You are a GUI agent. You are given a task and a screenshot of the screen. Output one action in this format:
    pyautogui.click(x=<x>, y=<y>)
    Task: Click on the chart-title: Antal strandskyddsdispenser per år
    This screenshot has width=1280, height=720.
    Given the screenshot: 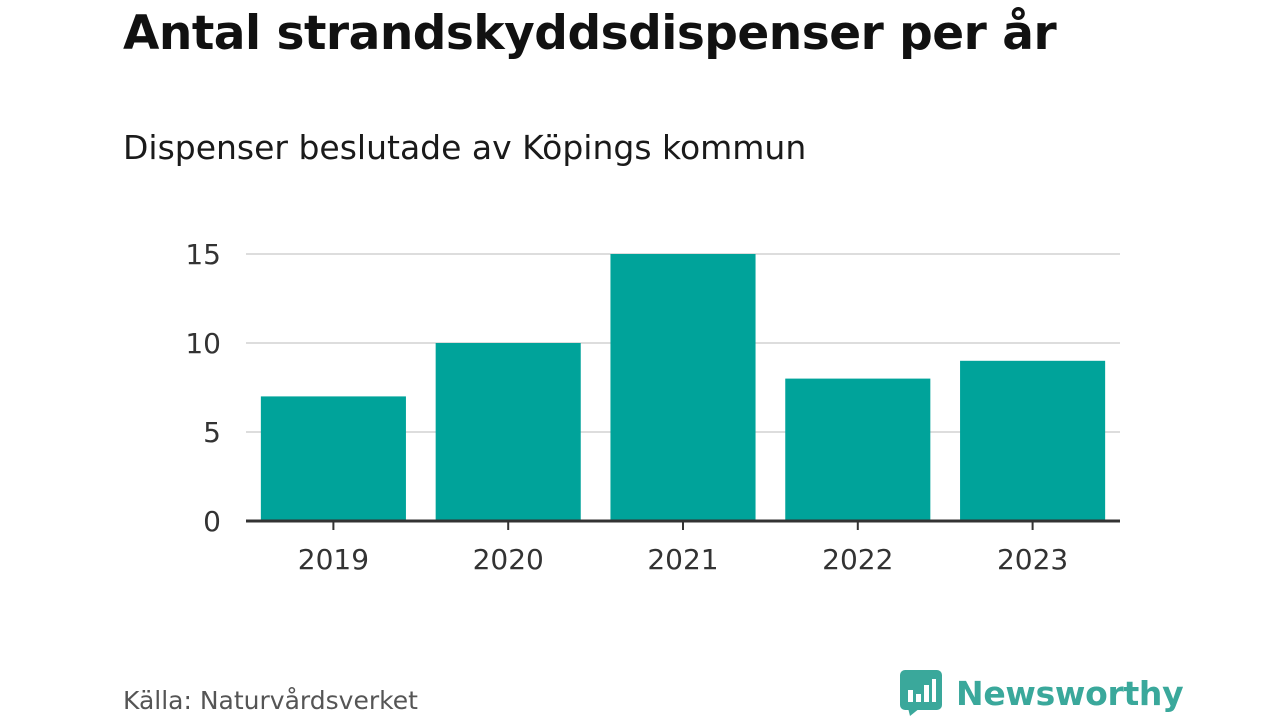 What is the action you would take?
    pyautogui.click(x=590, y=33)
    